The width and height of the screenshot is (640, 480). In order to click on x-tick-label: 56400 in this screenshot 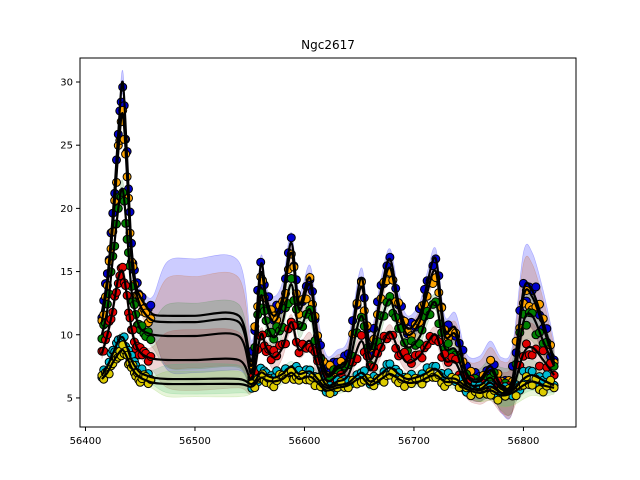, I will do `click(86, 441)`.